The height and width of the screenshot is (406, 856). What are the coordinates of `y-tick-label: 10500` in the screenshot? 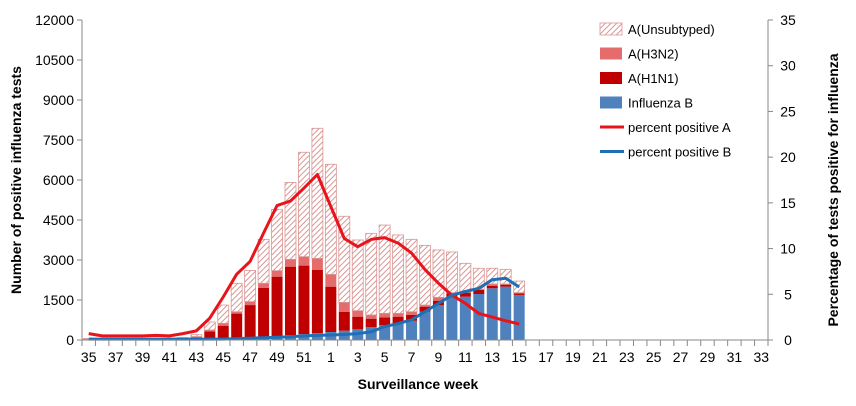 It's located at (54, 60).